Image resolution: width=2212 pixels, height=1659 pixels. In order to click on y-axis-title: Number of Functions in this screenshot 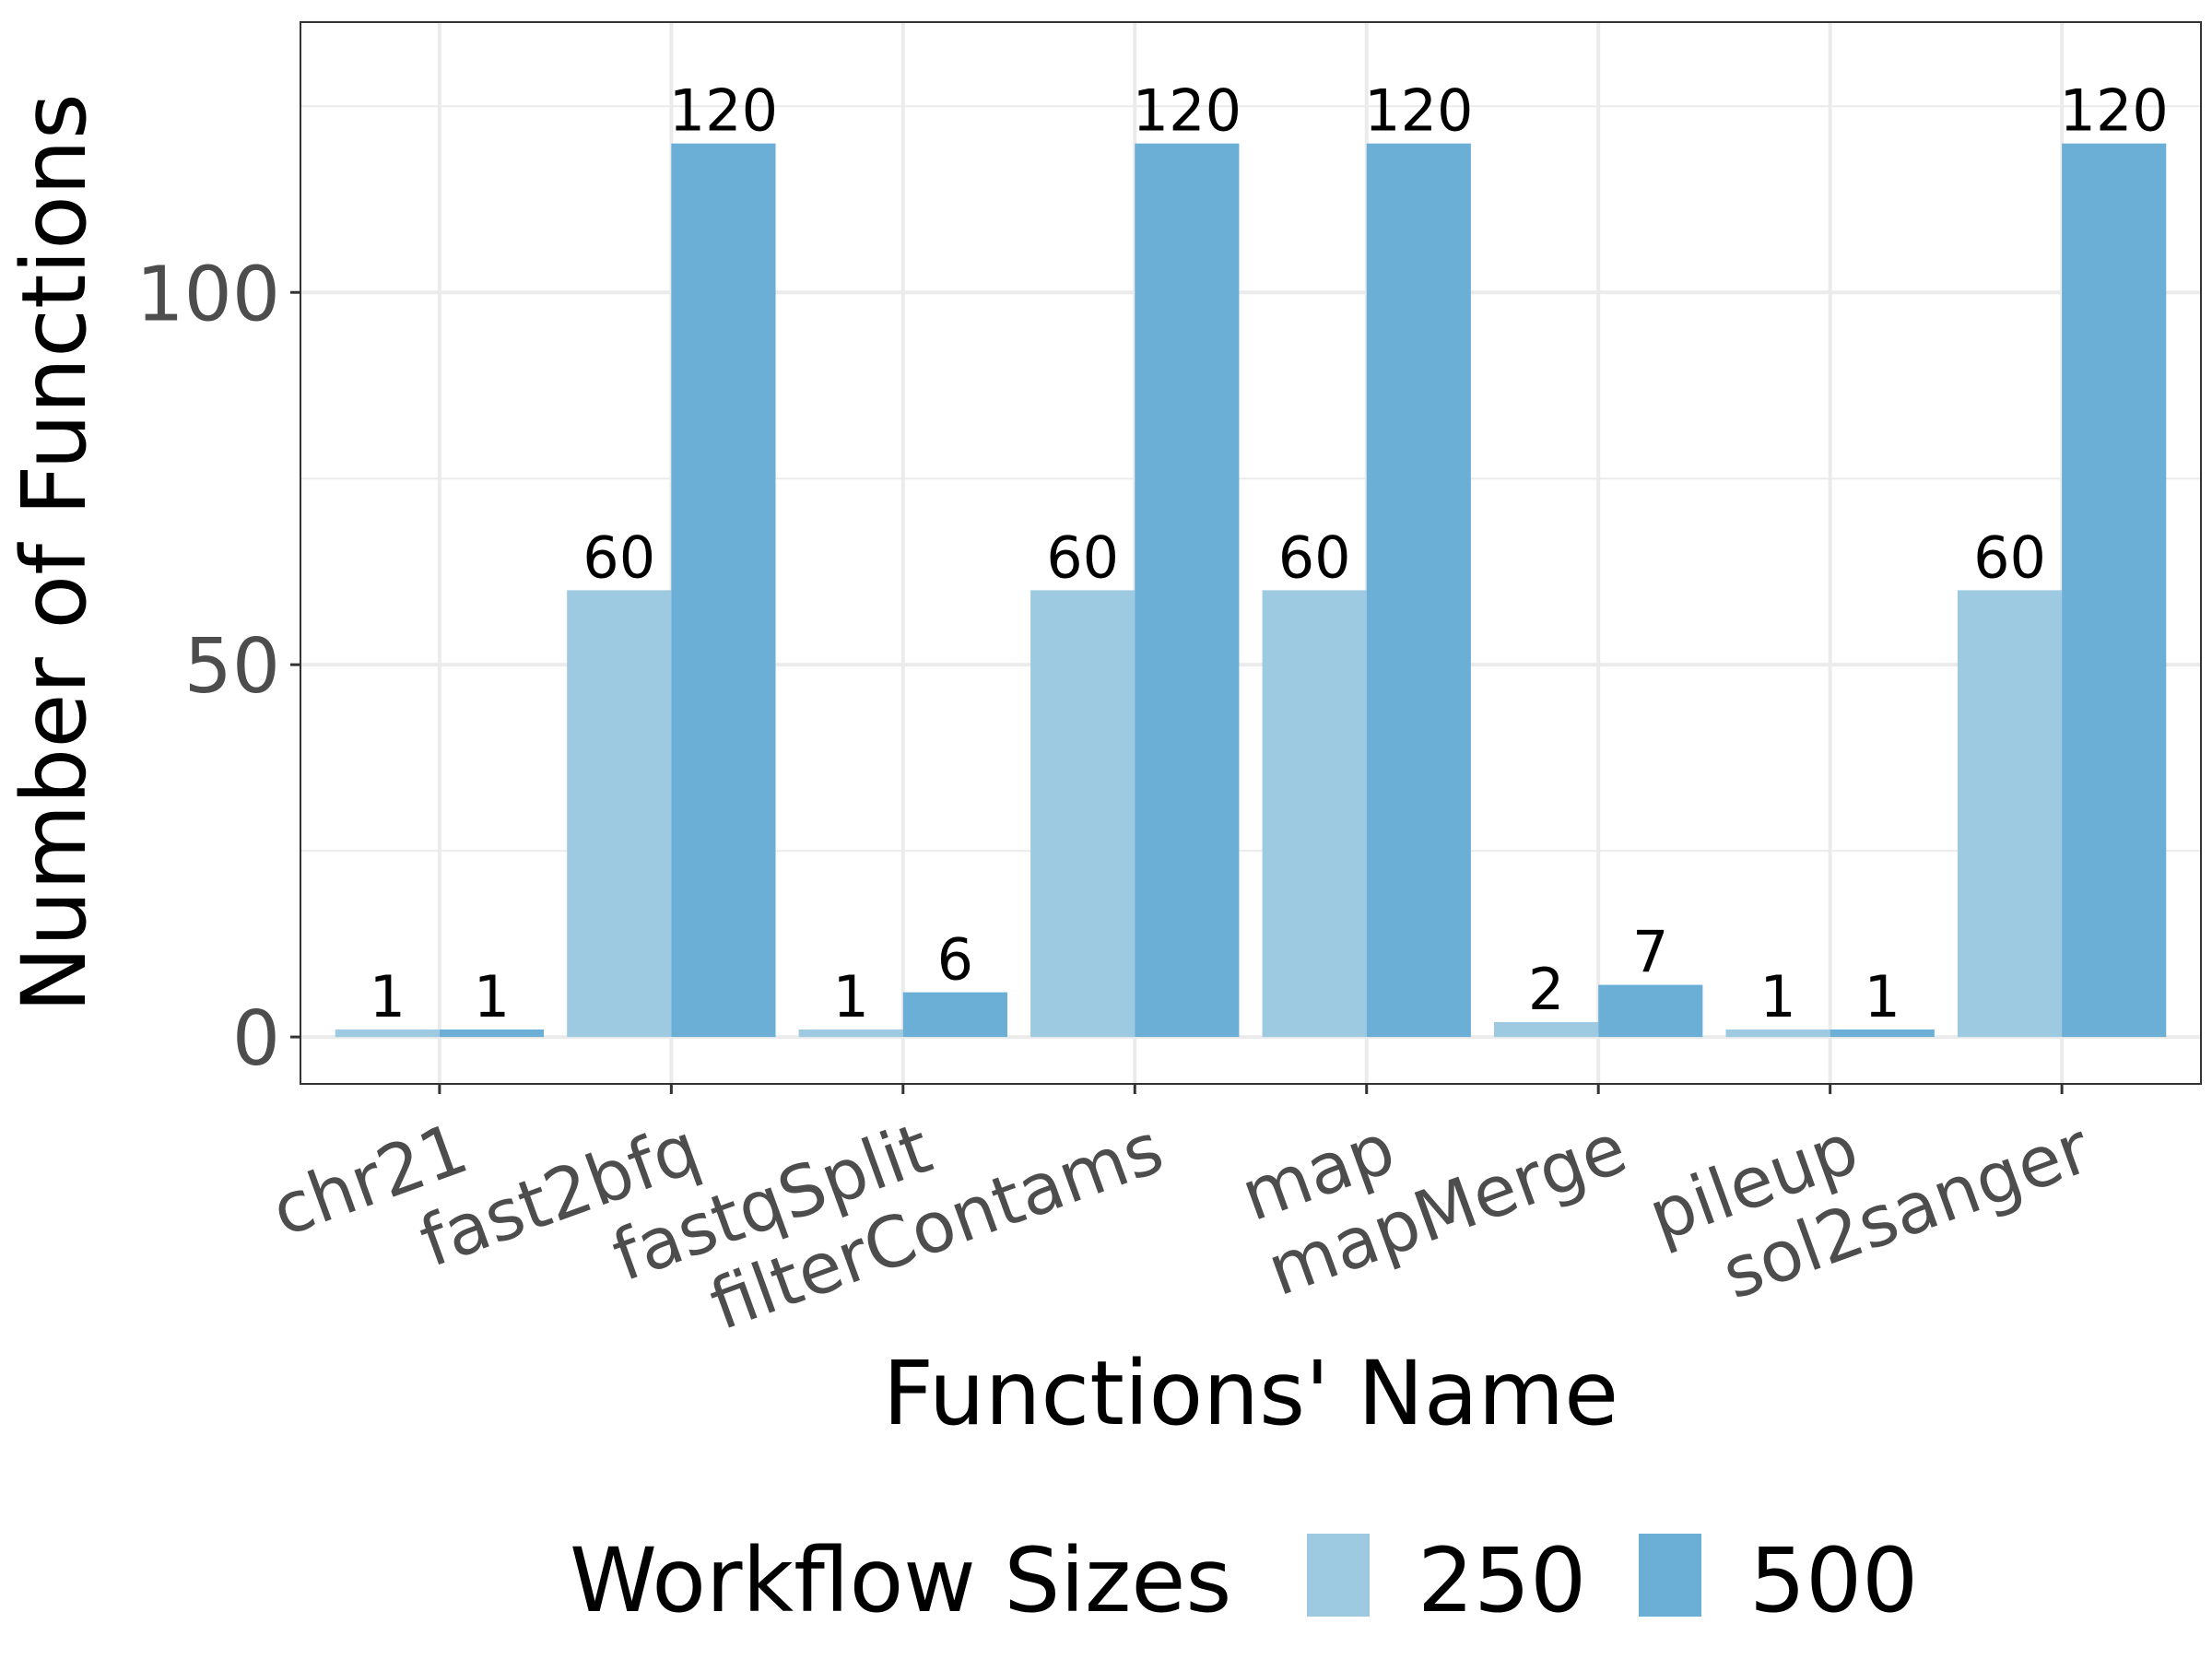, I will do `click(54, 553)`.